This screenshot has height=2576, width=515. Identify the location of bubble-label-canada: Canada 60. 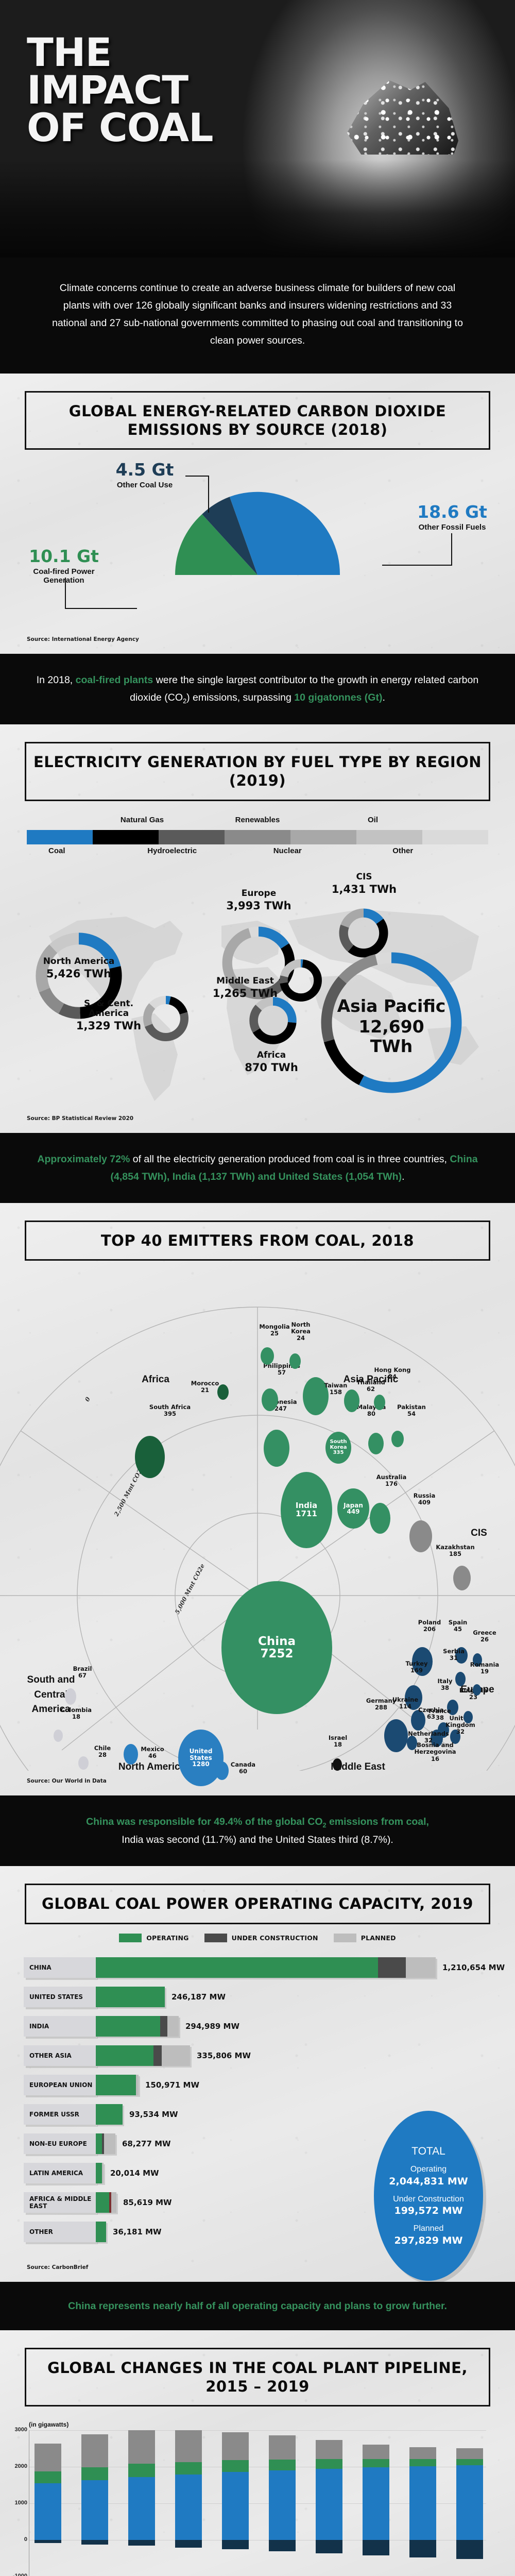
(243, 1768).